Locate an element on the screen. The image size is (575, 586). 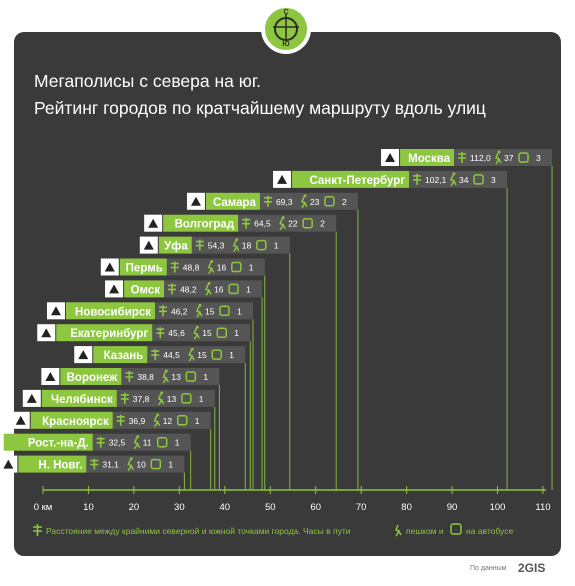
compass-cross-icon is located at coordinates (286, 27).